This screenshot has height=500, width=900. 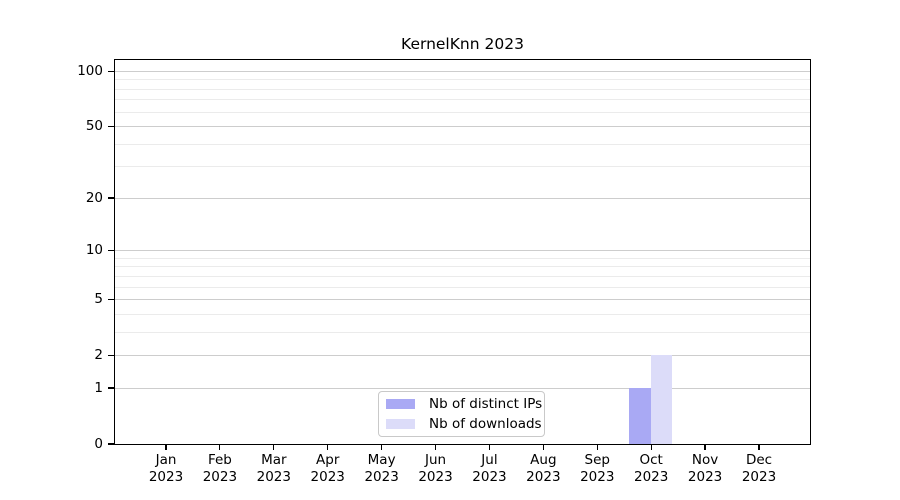 I want to click on x-tick-label: Dec 2023, so click(x=759, y=469).